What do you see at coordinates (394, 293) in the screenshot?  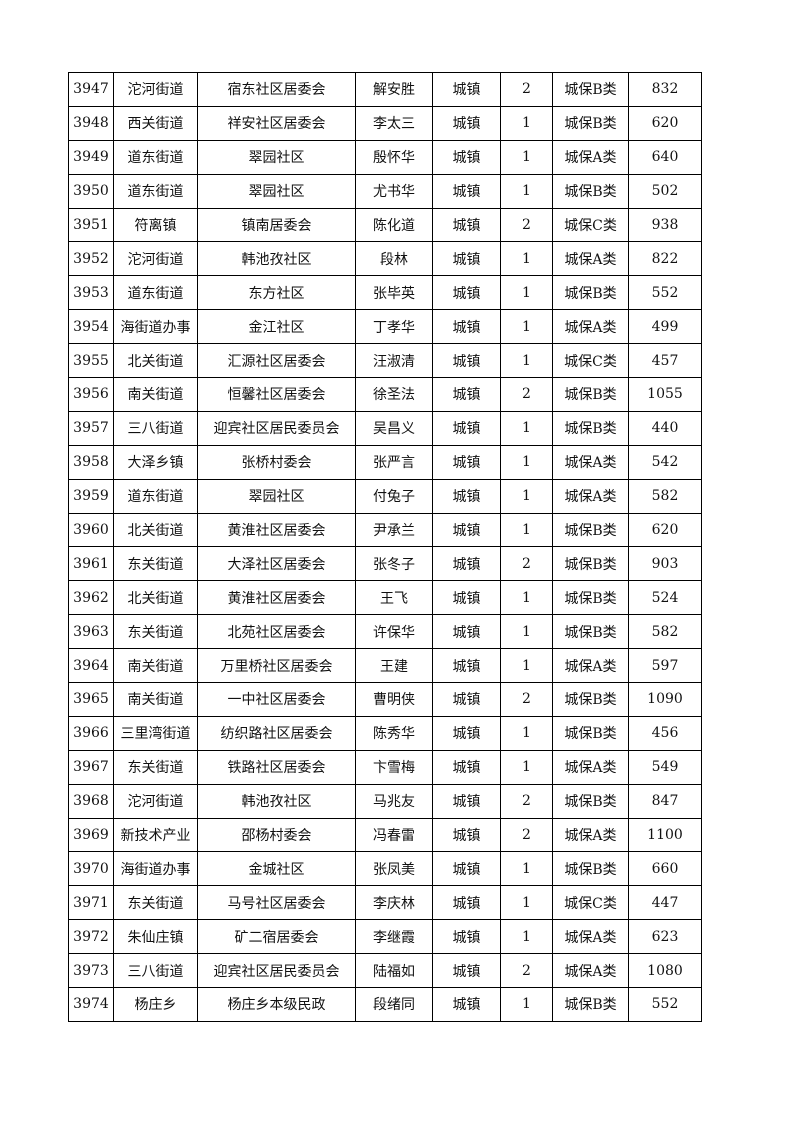 I see `person-name: 张毕英` at bounding box center [394, 293].